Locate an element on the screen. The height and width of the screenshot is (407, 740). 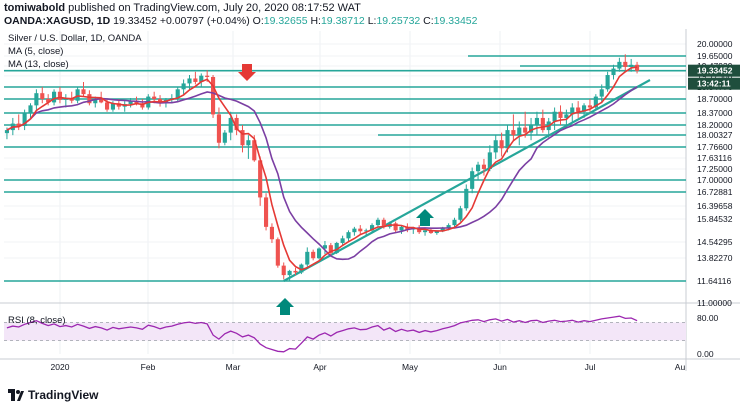
price-tick-label: 18.37000 is located at coordinates (715, 113).